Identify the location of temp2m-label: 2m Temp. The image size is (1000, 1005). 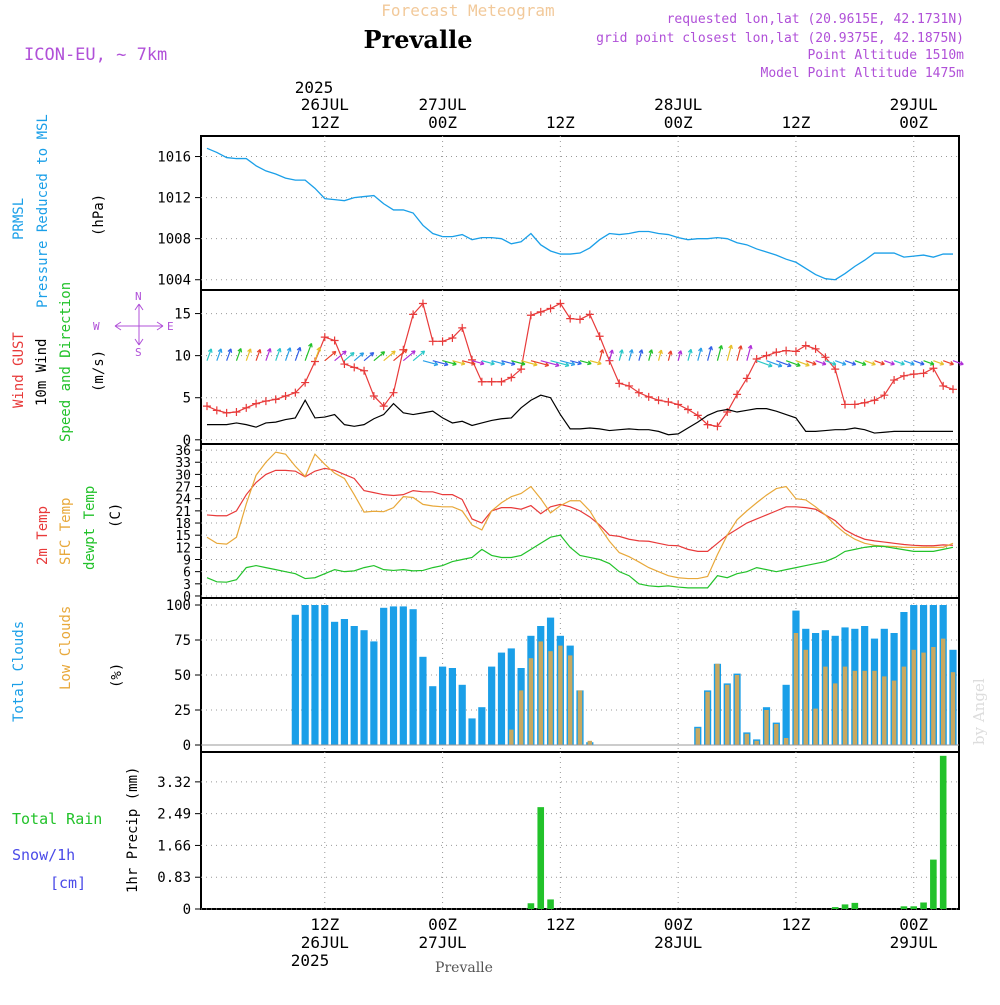
(43, 535).